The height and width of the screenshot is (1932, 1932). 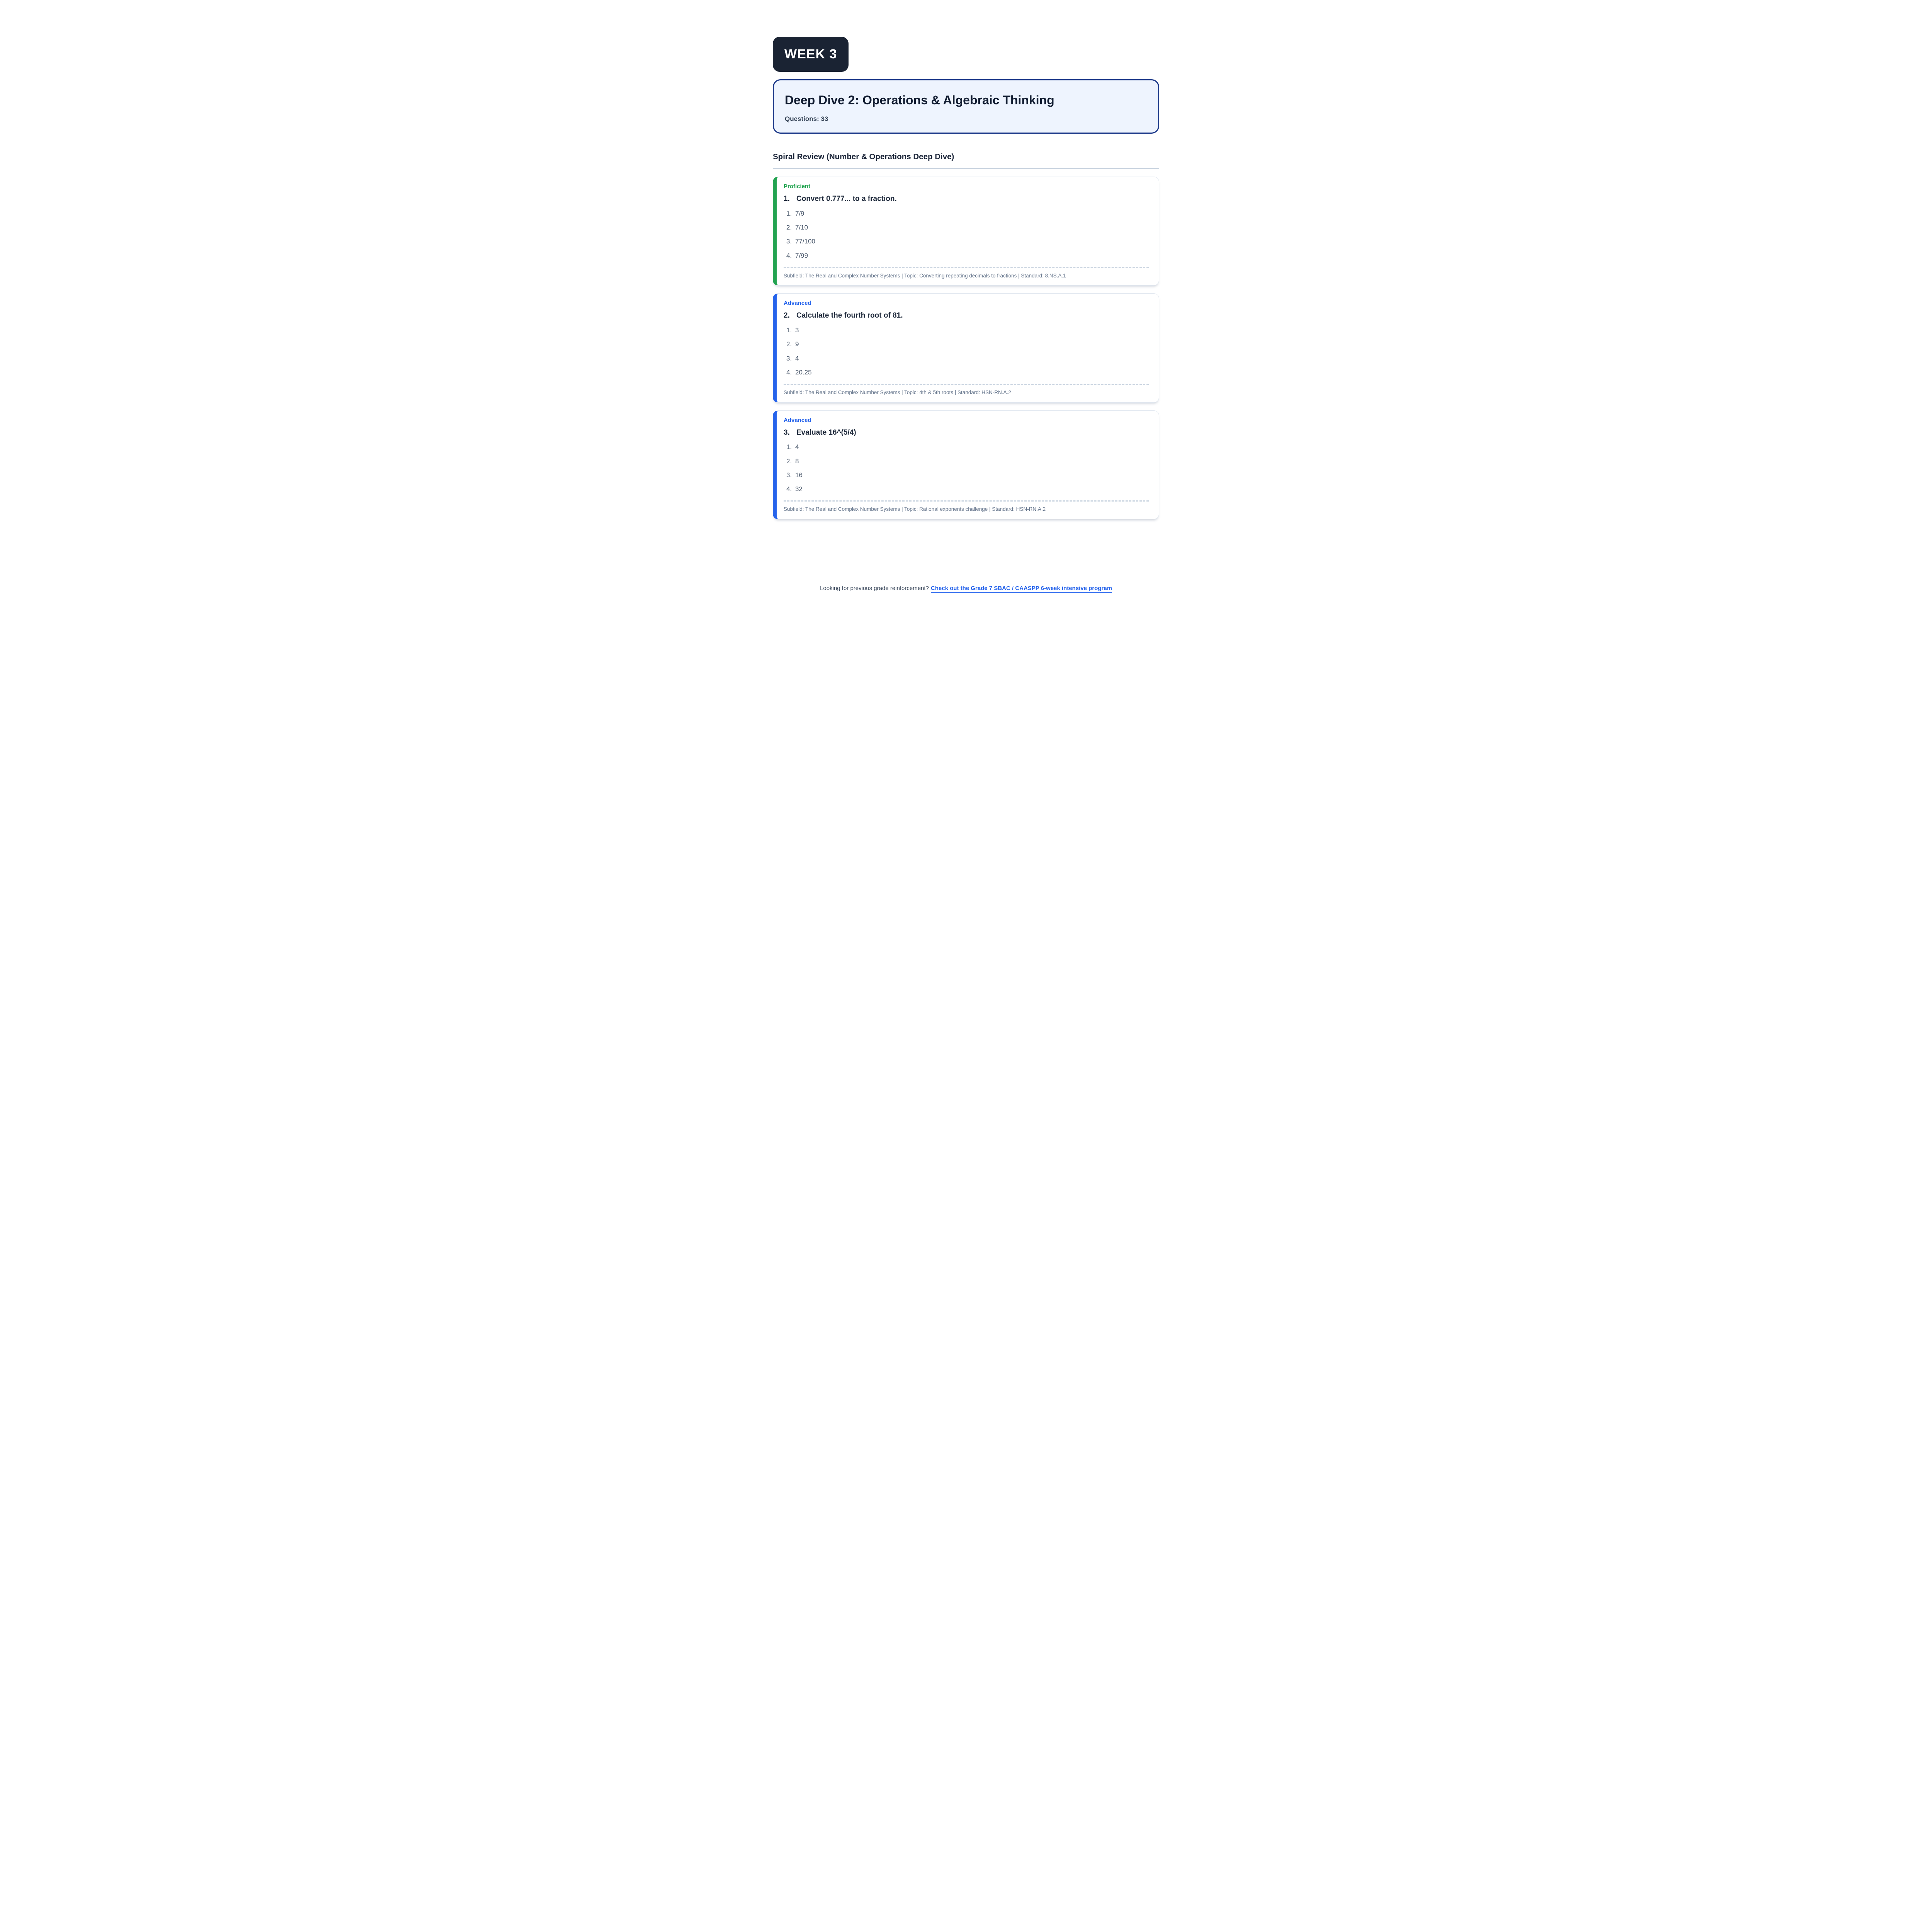 What do you see at coordinates (967, 433) in the screenshot?
I see `question-line: 3. Evaluate 16^(5/4)` at bounding box center [967, 433].